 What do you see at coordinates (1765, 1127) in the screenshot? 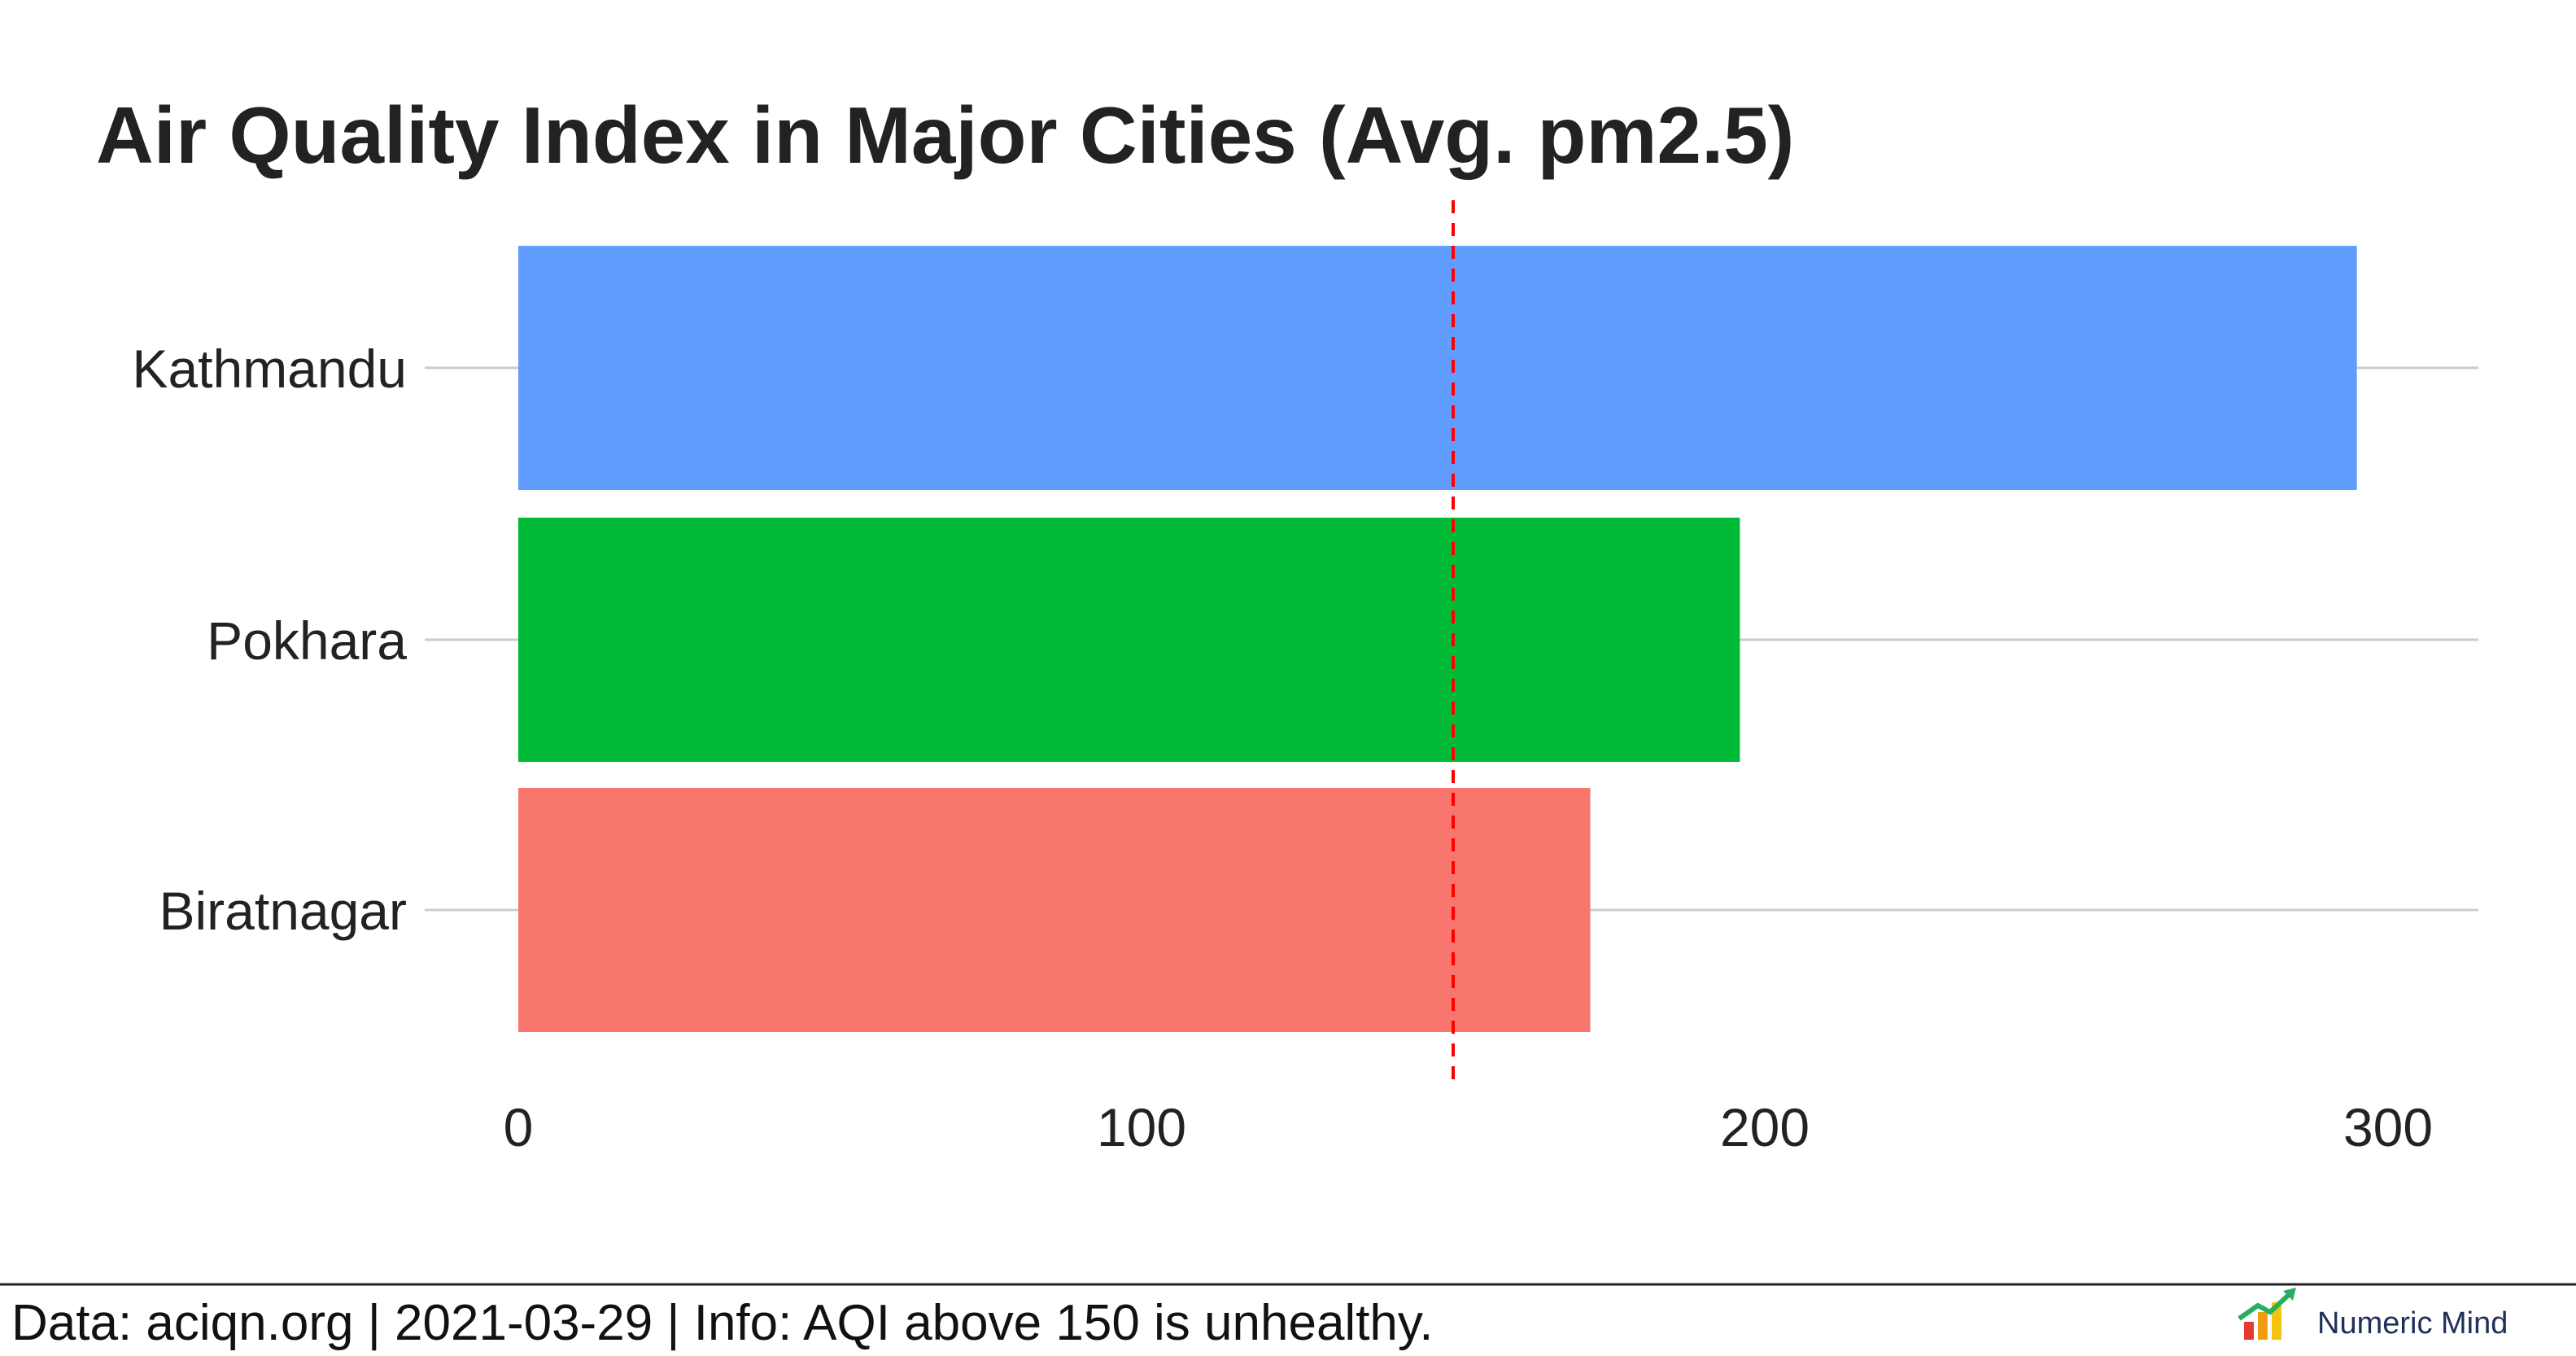
I see `x-tick-label: 200` at bounding box center [1765, 1127].